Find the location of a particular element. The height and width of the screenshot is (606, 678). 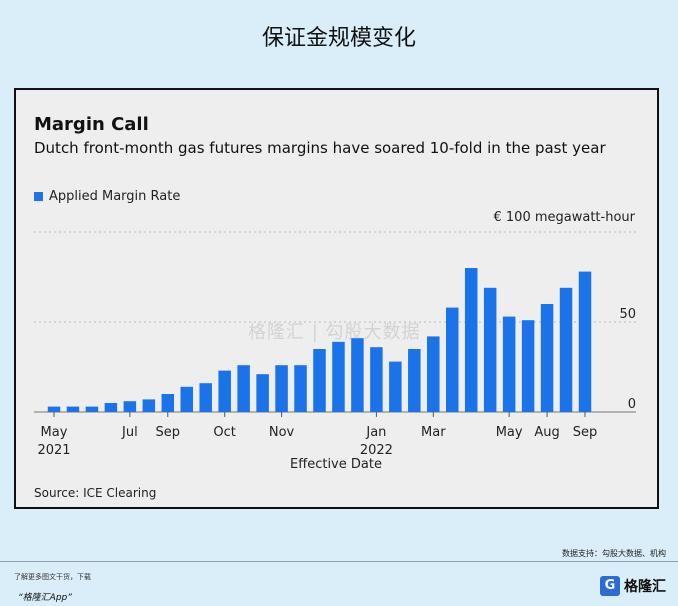

legend-label: Applied Margin Rate is located at coordinates (115, 196).